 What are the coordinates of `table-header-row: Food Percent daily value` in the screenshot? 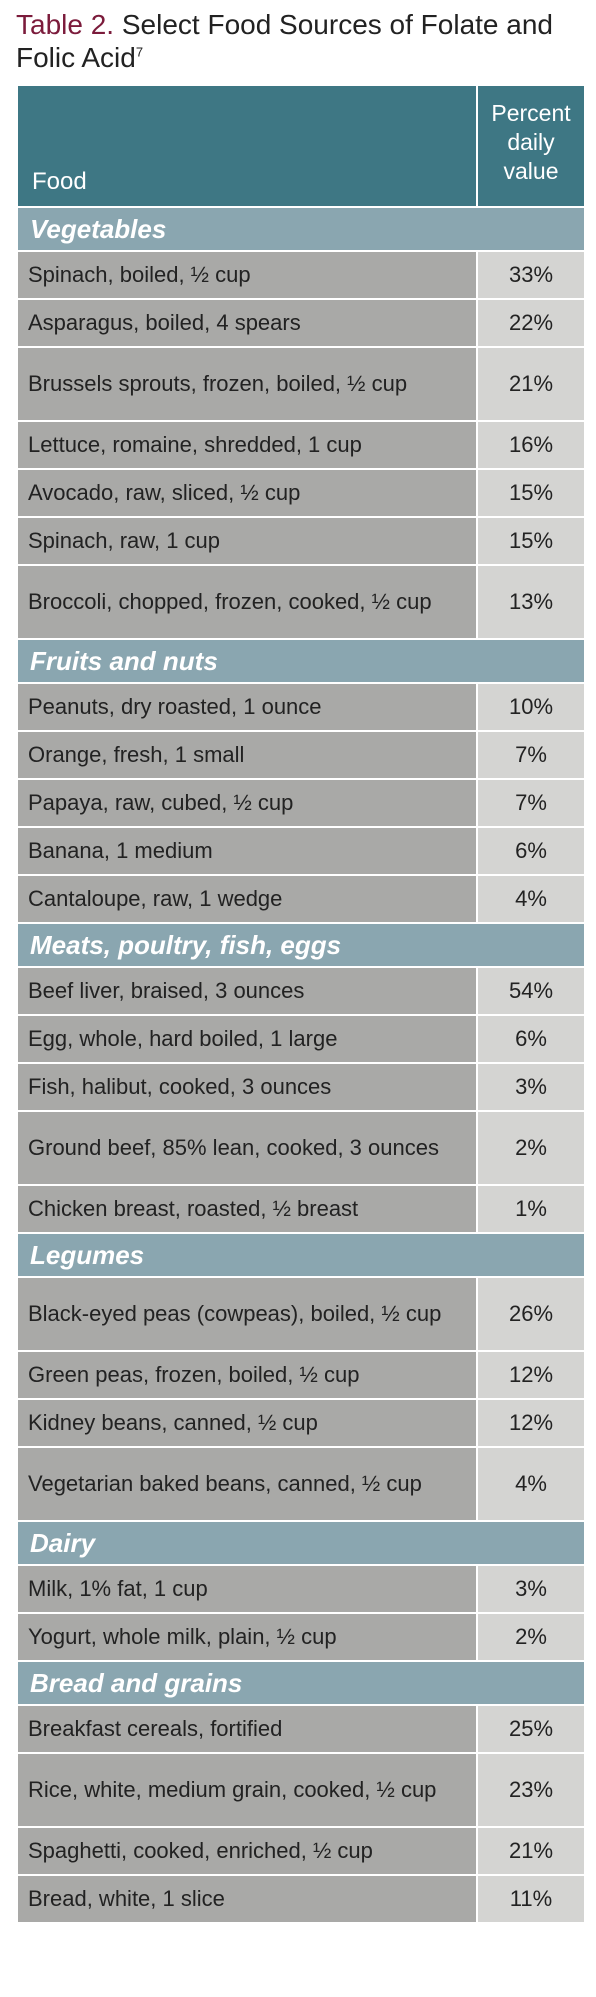 It's located at (301, 146).